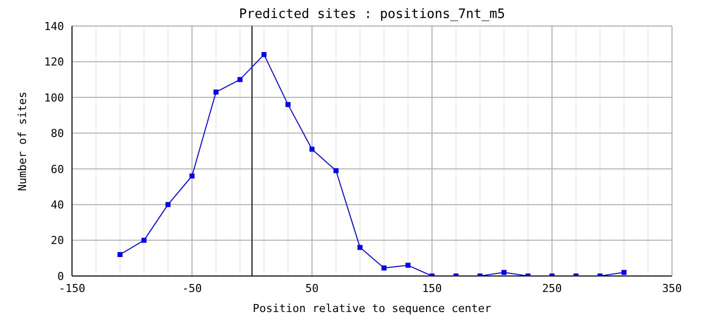 The image size is (704, 328). What do you see at coordinates (54, 97) in the screenshot?
I see `y-tick-label: 100` at bounding box center [54, 97].